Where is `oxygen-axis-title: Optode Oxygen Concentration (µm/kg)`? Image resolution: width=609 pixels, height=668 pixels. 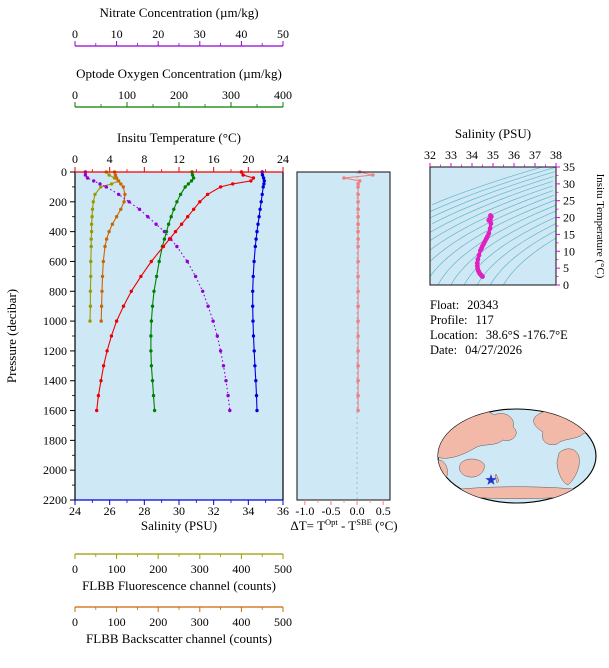 oxygen-axis-title: Optode Oxygen Concentration (µm/kg) is located at coordinates (179, 73).